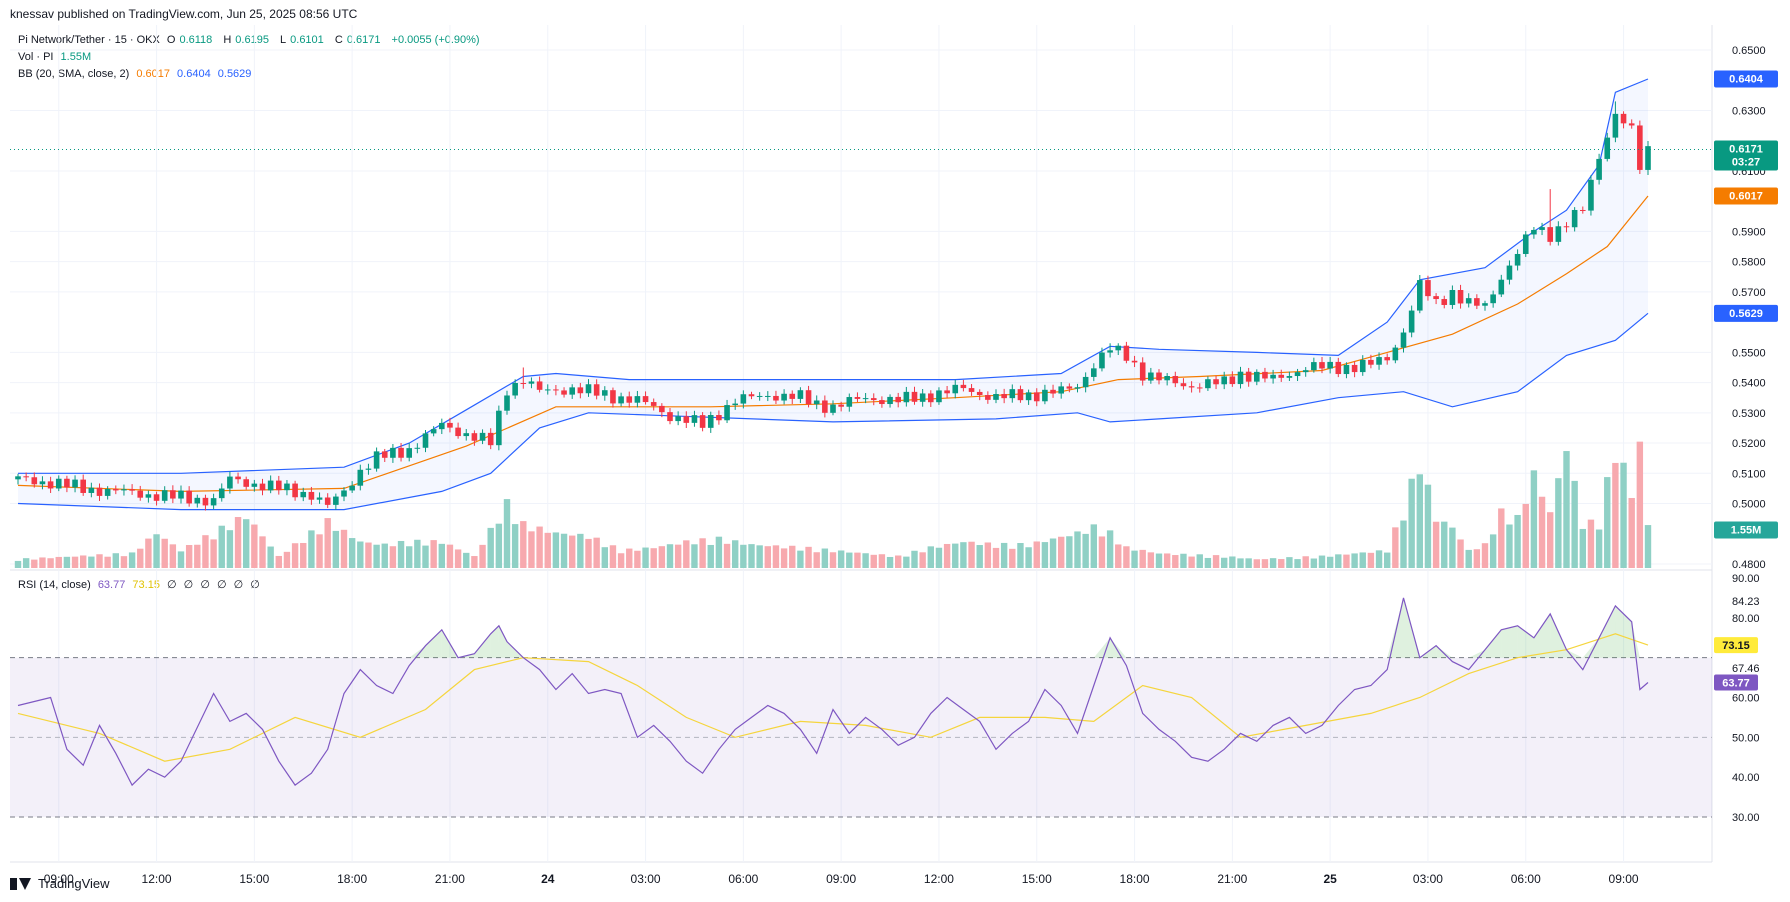 This screenshot has width=1790, height=902. I want to click on rsi-tick-label: 84.23, so click(1746, 602).